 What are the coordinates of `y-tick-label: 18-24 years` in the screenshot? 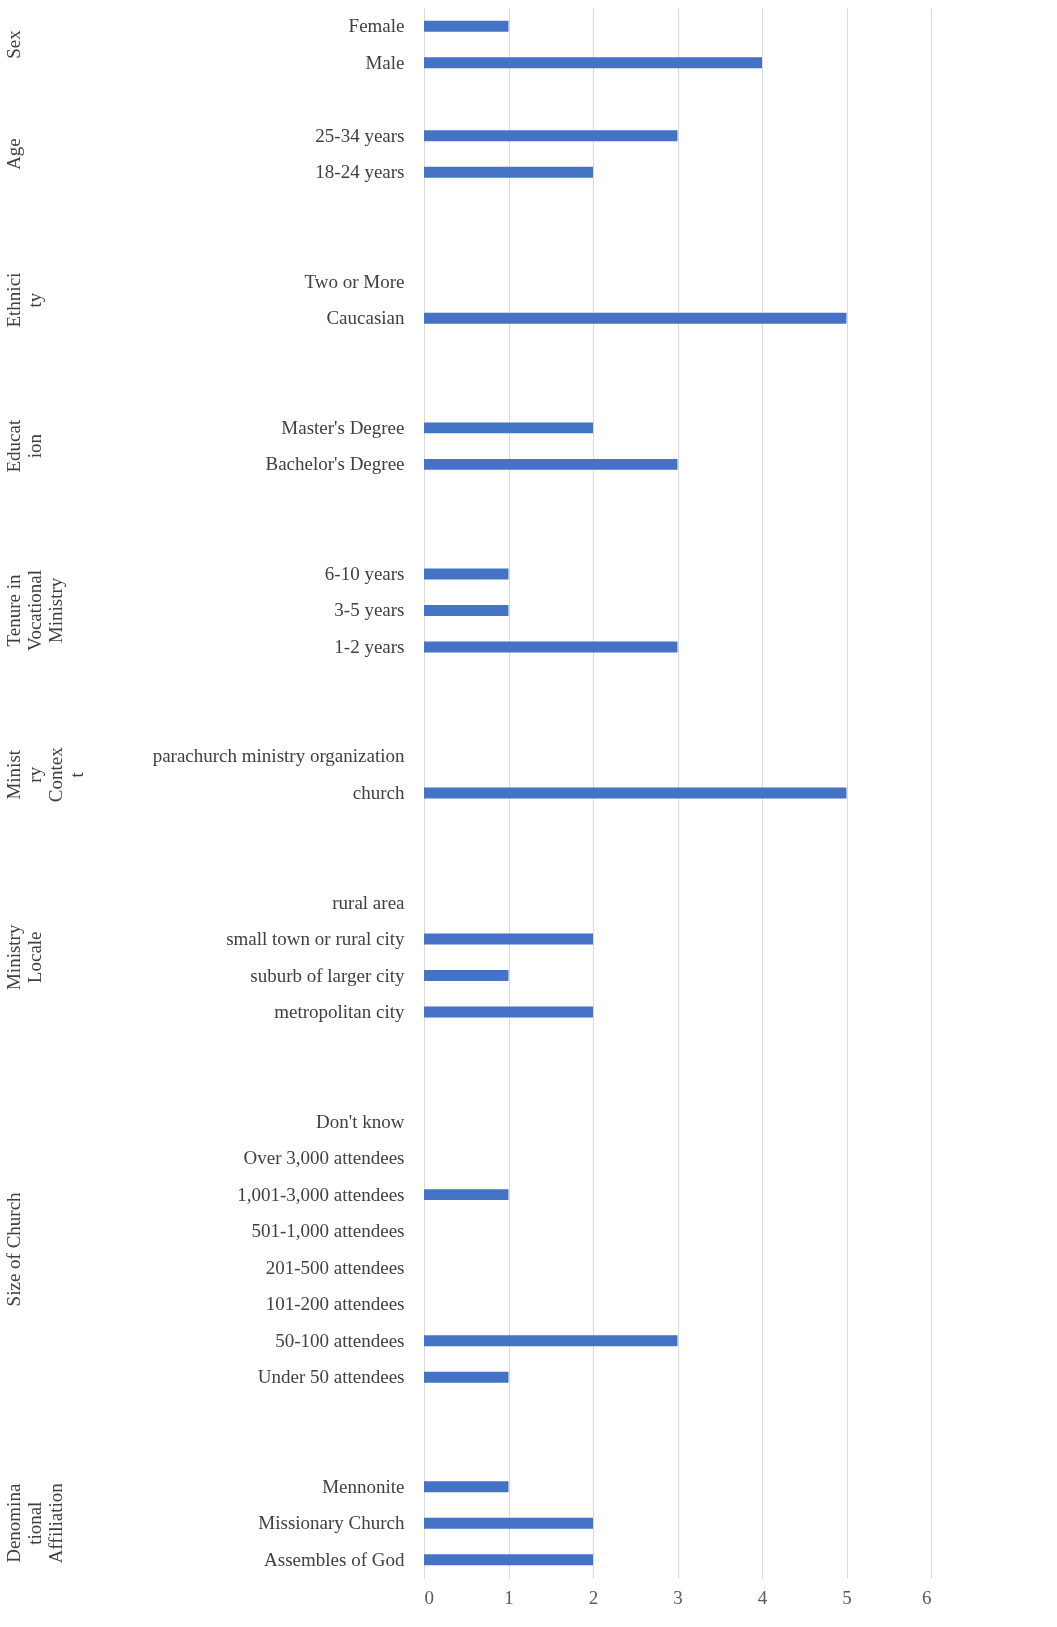 It's located at (360, 172).